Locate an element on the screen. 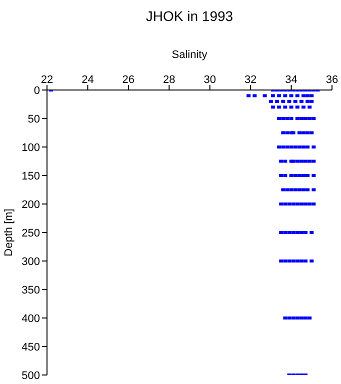 Image resolution: width=341 pixels, height=384 pixels. x-tick-label: 30 is located at coordinates (210, 80).